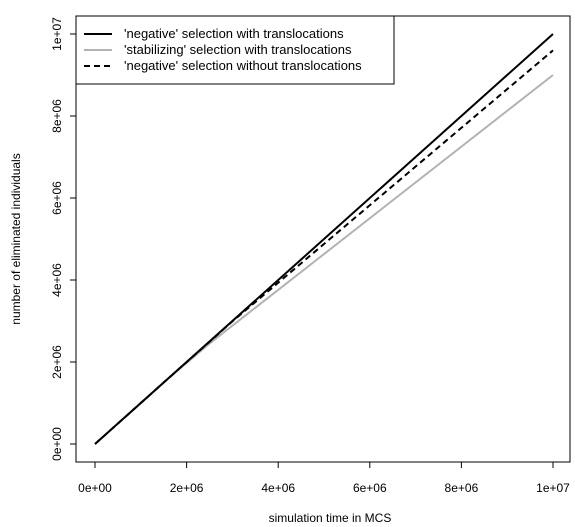 The height and width of the screenshot is (527, 575). I want to click on y-axis: 0e+00 2e+06 4e+06 6e+06 8e+06 1e+07, so click(63, 239).